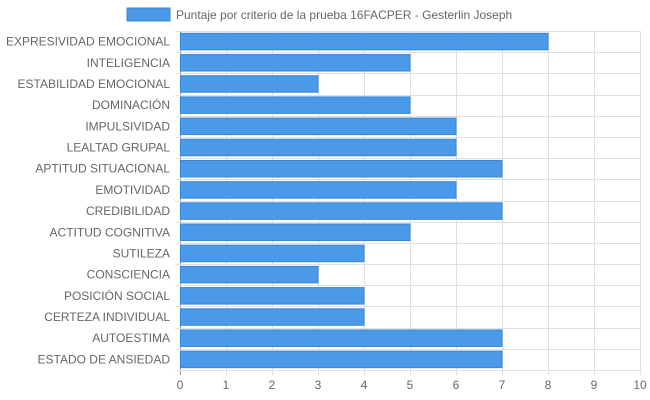 This screenshot has height=400, width=650. Describe the element at coordinates (127, 126) in the screenshot. I see `category-label: IMPULSIVIDAD` at that location.